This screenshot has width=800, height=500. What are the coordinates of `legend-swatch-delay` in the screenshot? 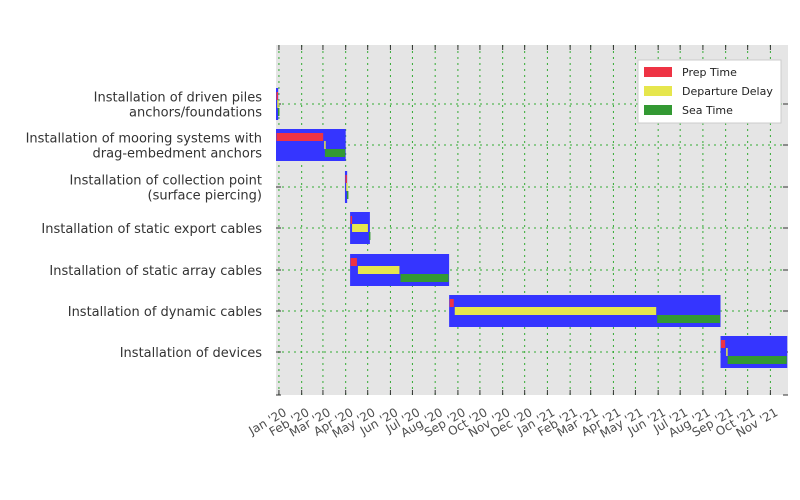 It's located at (658, 91).